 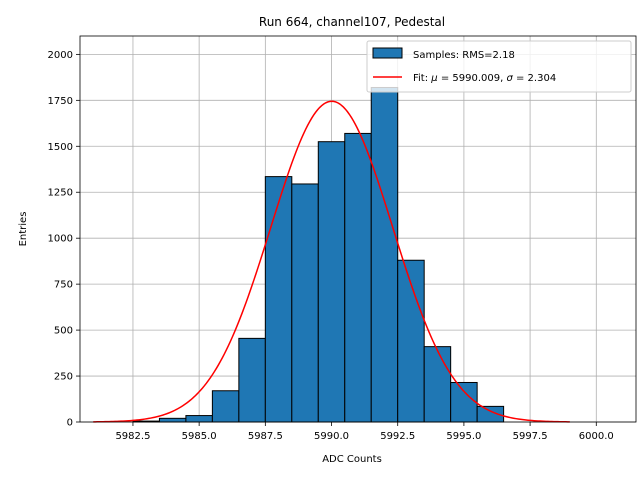 What do you see at coordinates (23, 229) in the screenshot?
I see `y-axis-label: Entries` at bounding box center [23, 229].